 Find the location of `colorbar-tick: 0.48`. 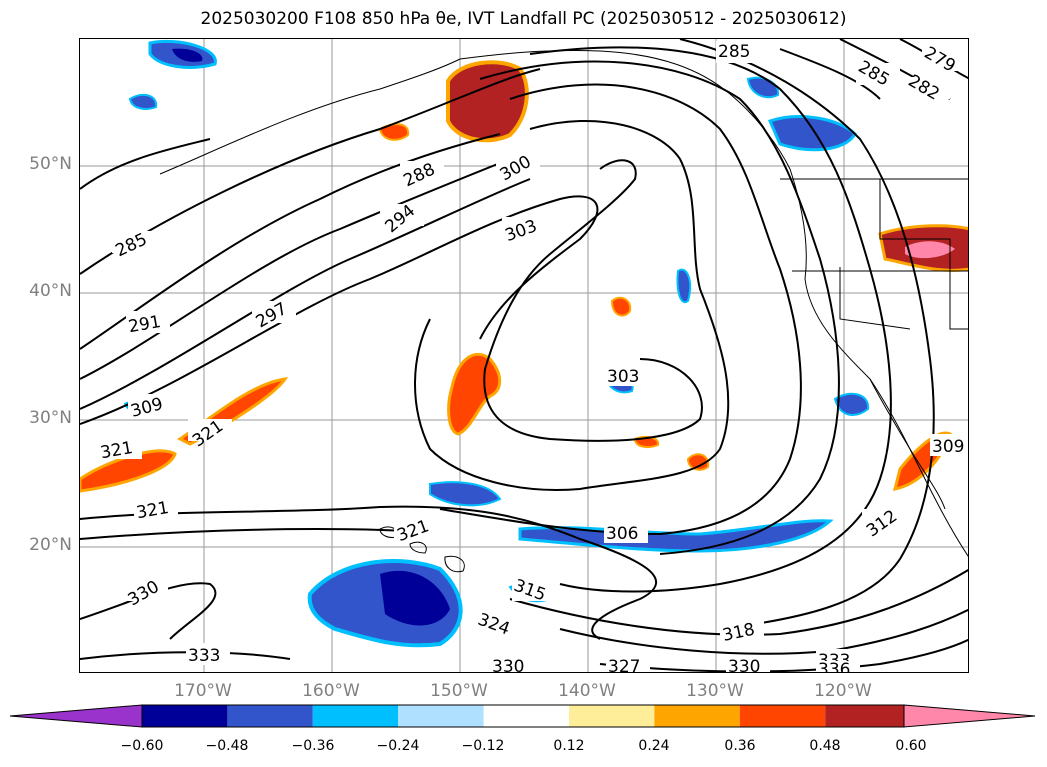

colorbar-tick: 0.48 is located at coordinates (825, 746).